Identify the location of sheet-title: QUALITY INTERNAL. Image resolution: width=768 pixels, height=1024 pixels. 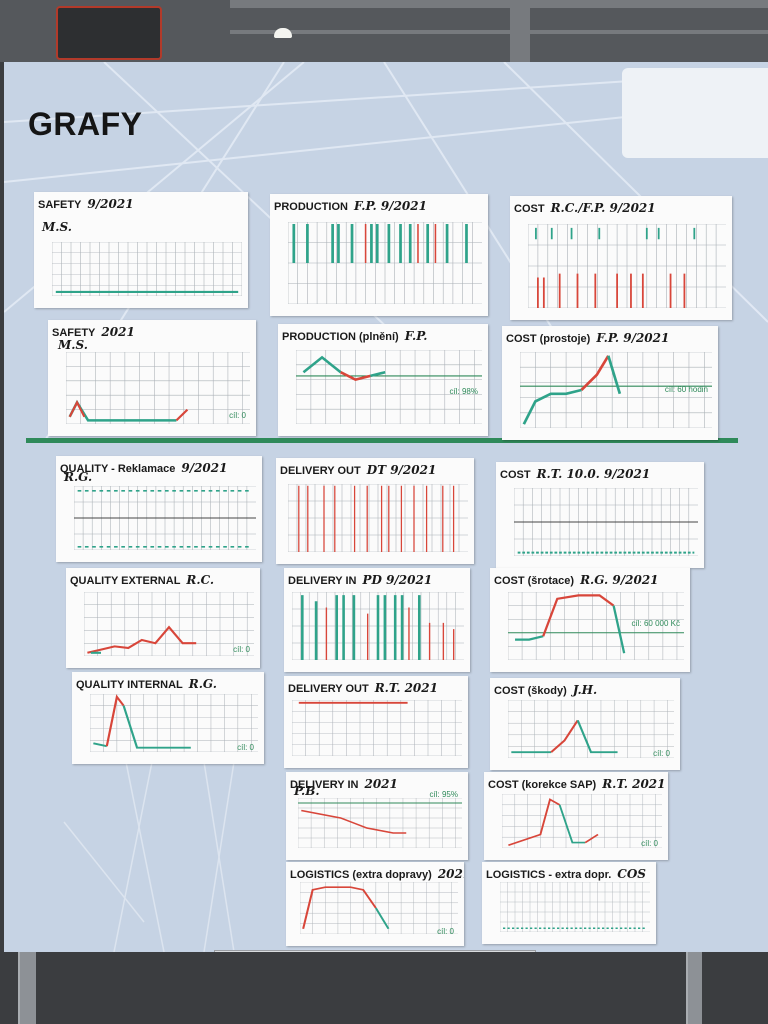
(129, 685).